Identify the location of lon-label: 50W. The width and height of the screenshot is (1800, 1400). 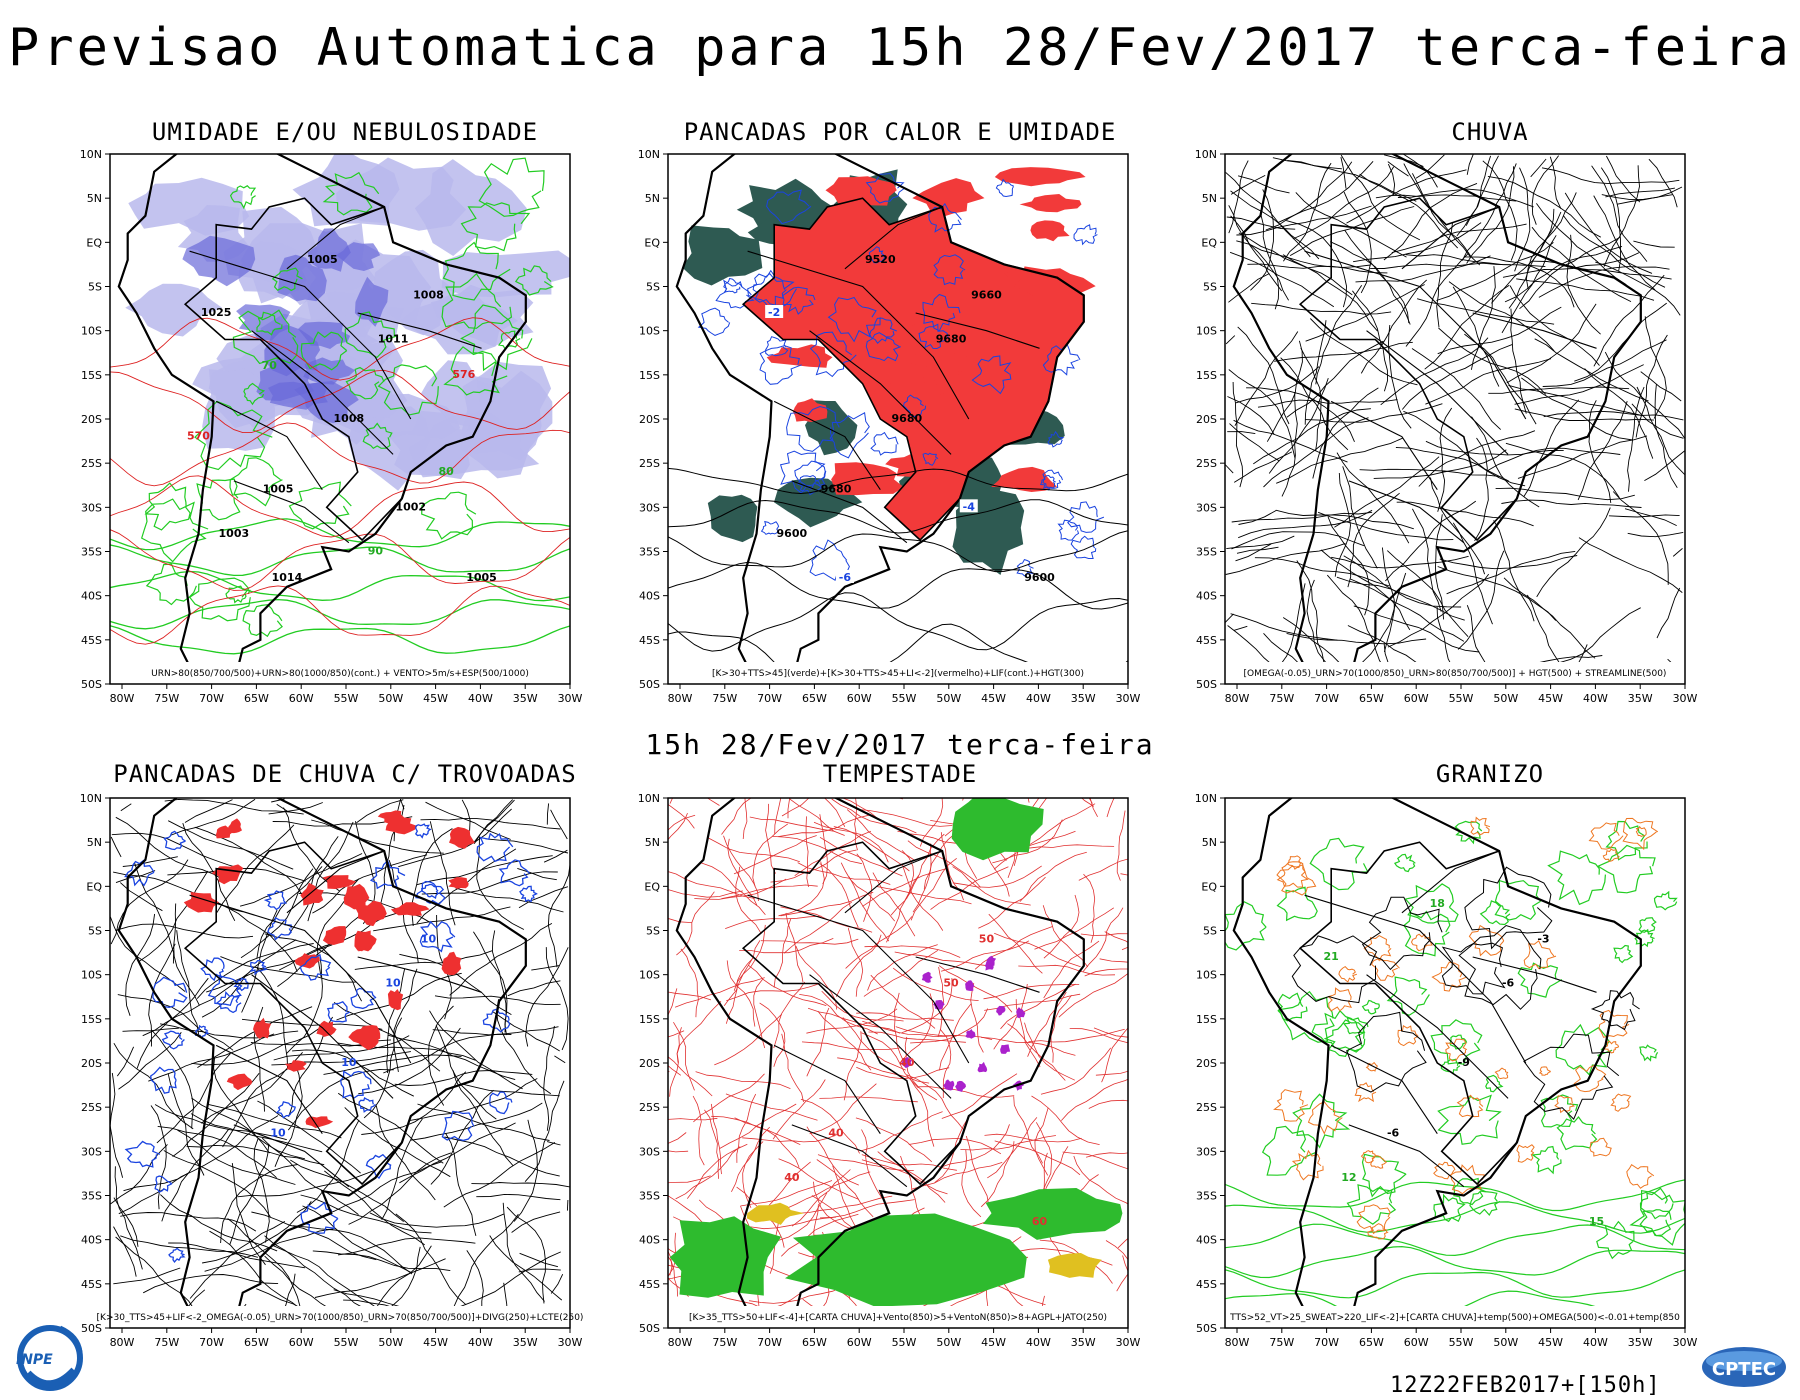
(1505, 698).